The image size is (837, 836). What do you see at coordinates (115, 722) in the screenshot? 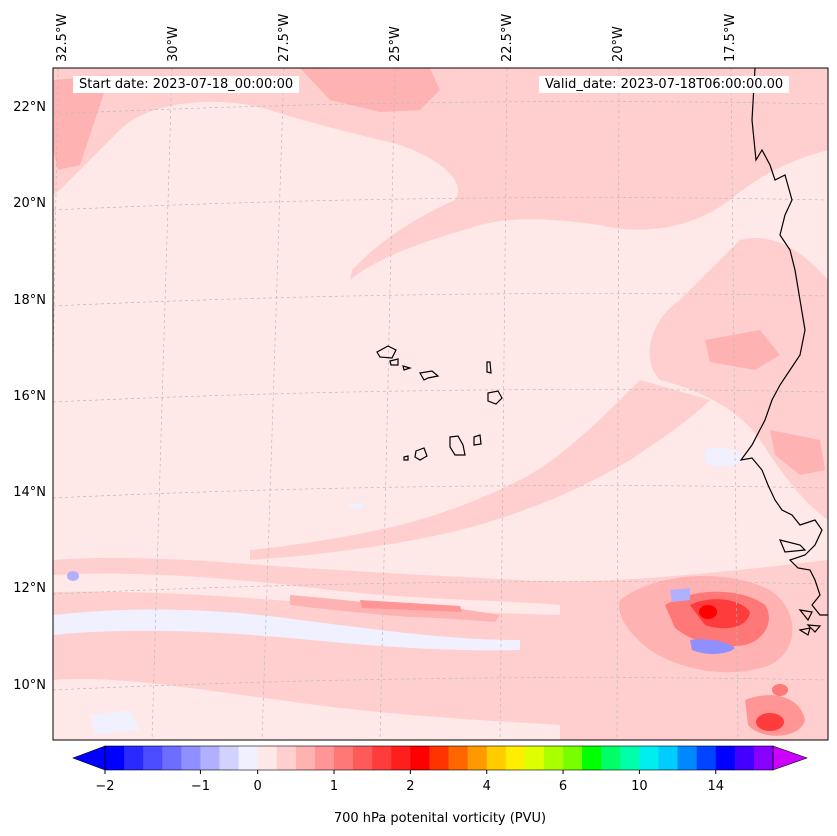
I see `contour-sw-negative` at bounding box center [115, 722].